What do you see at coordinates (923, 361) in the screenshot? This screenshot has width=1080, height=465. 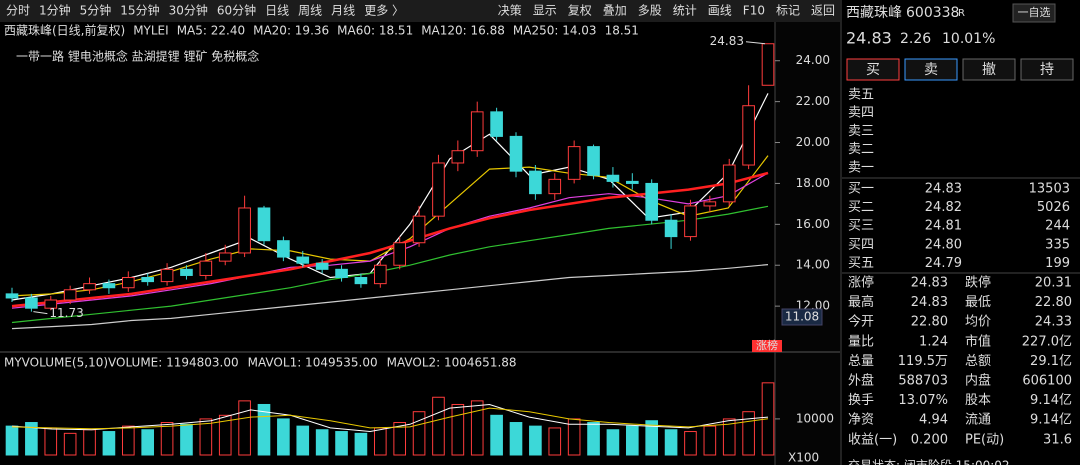 I see `stat-value: 119.5万` at bounding box center [923, 361].